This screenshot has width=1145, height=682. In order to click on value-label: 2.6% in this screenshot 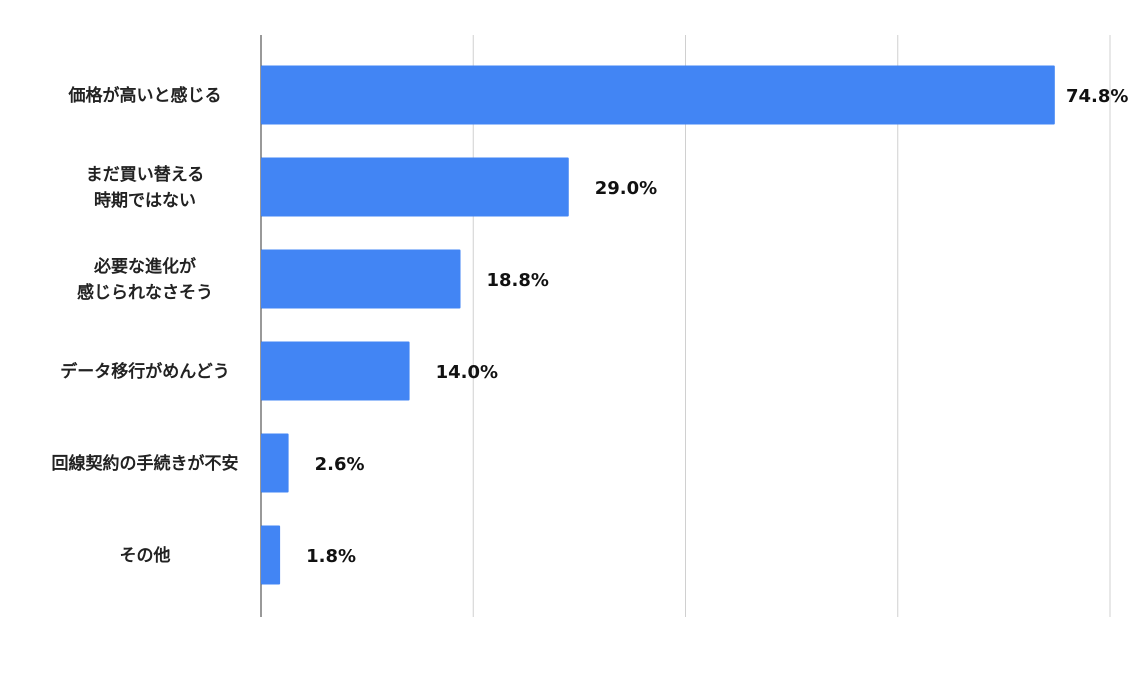, I will do `click(340, 464)`.